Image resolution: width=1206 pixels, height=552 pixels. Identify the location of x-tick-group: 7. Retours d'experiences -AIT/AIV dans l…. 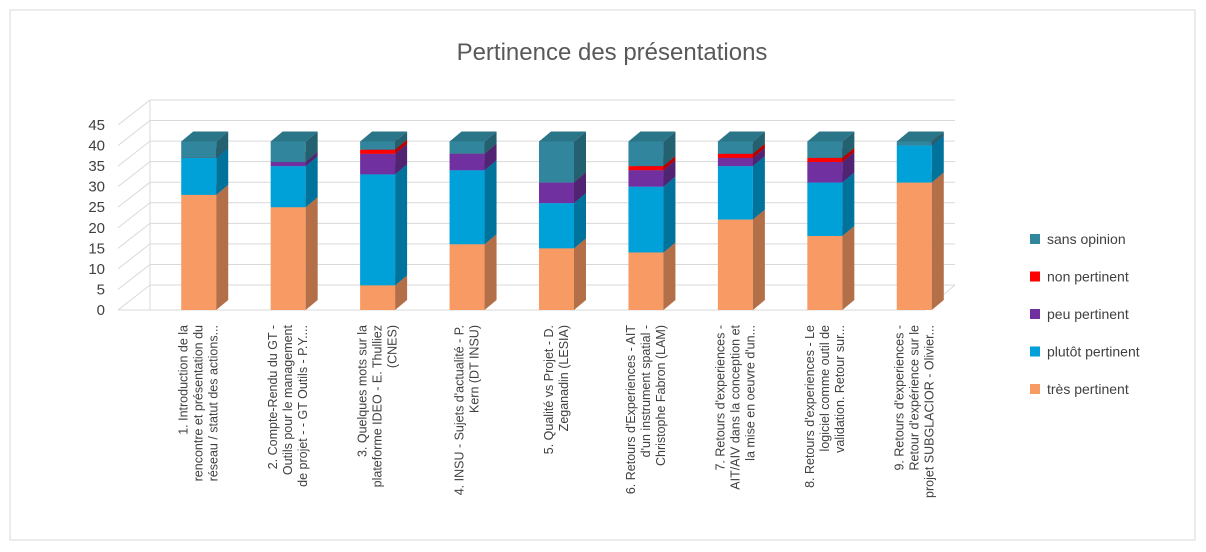
(735, 406).